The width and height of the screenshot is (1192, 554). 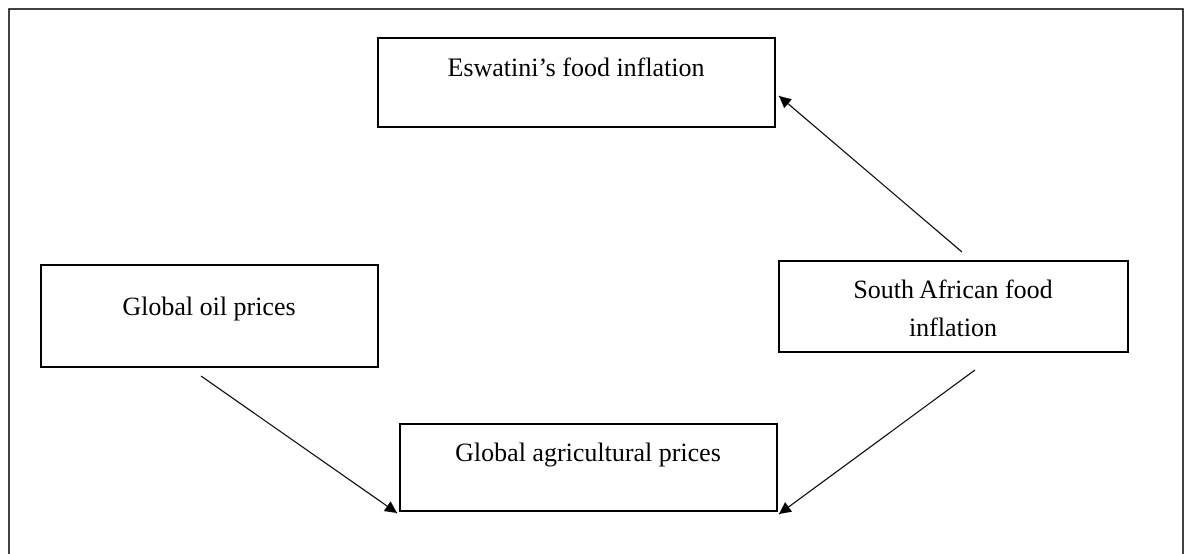 What do you see at coordinates (952, 289) in the screenshot?
I see `node-label: South African food` at bounding box center [952, 289].